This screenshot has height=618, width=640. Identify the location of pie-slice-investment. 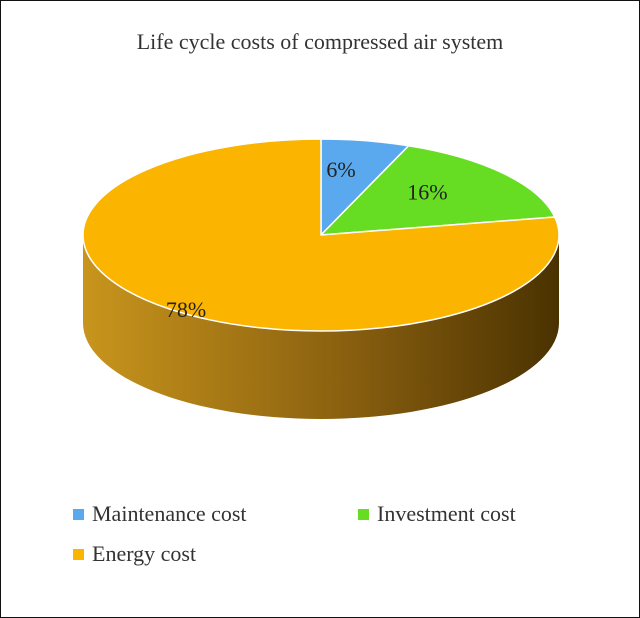
(437, 190).